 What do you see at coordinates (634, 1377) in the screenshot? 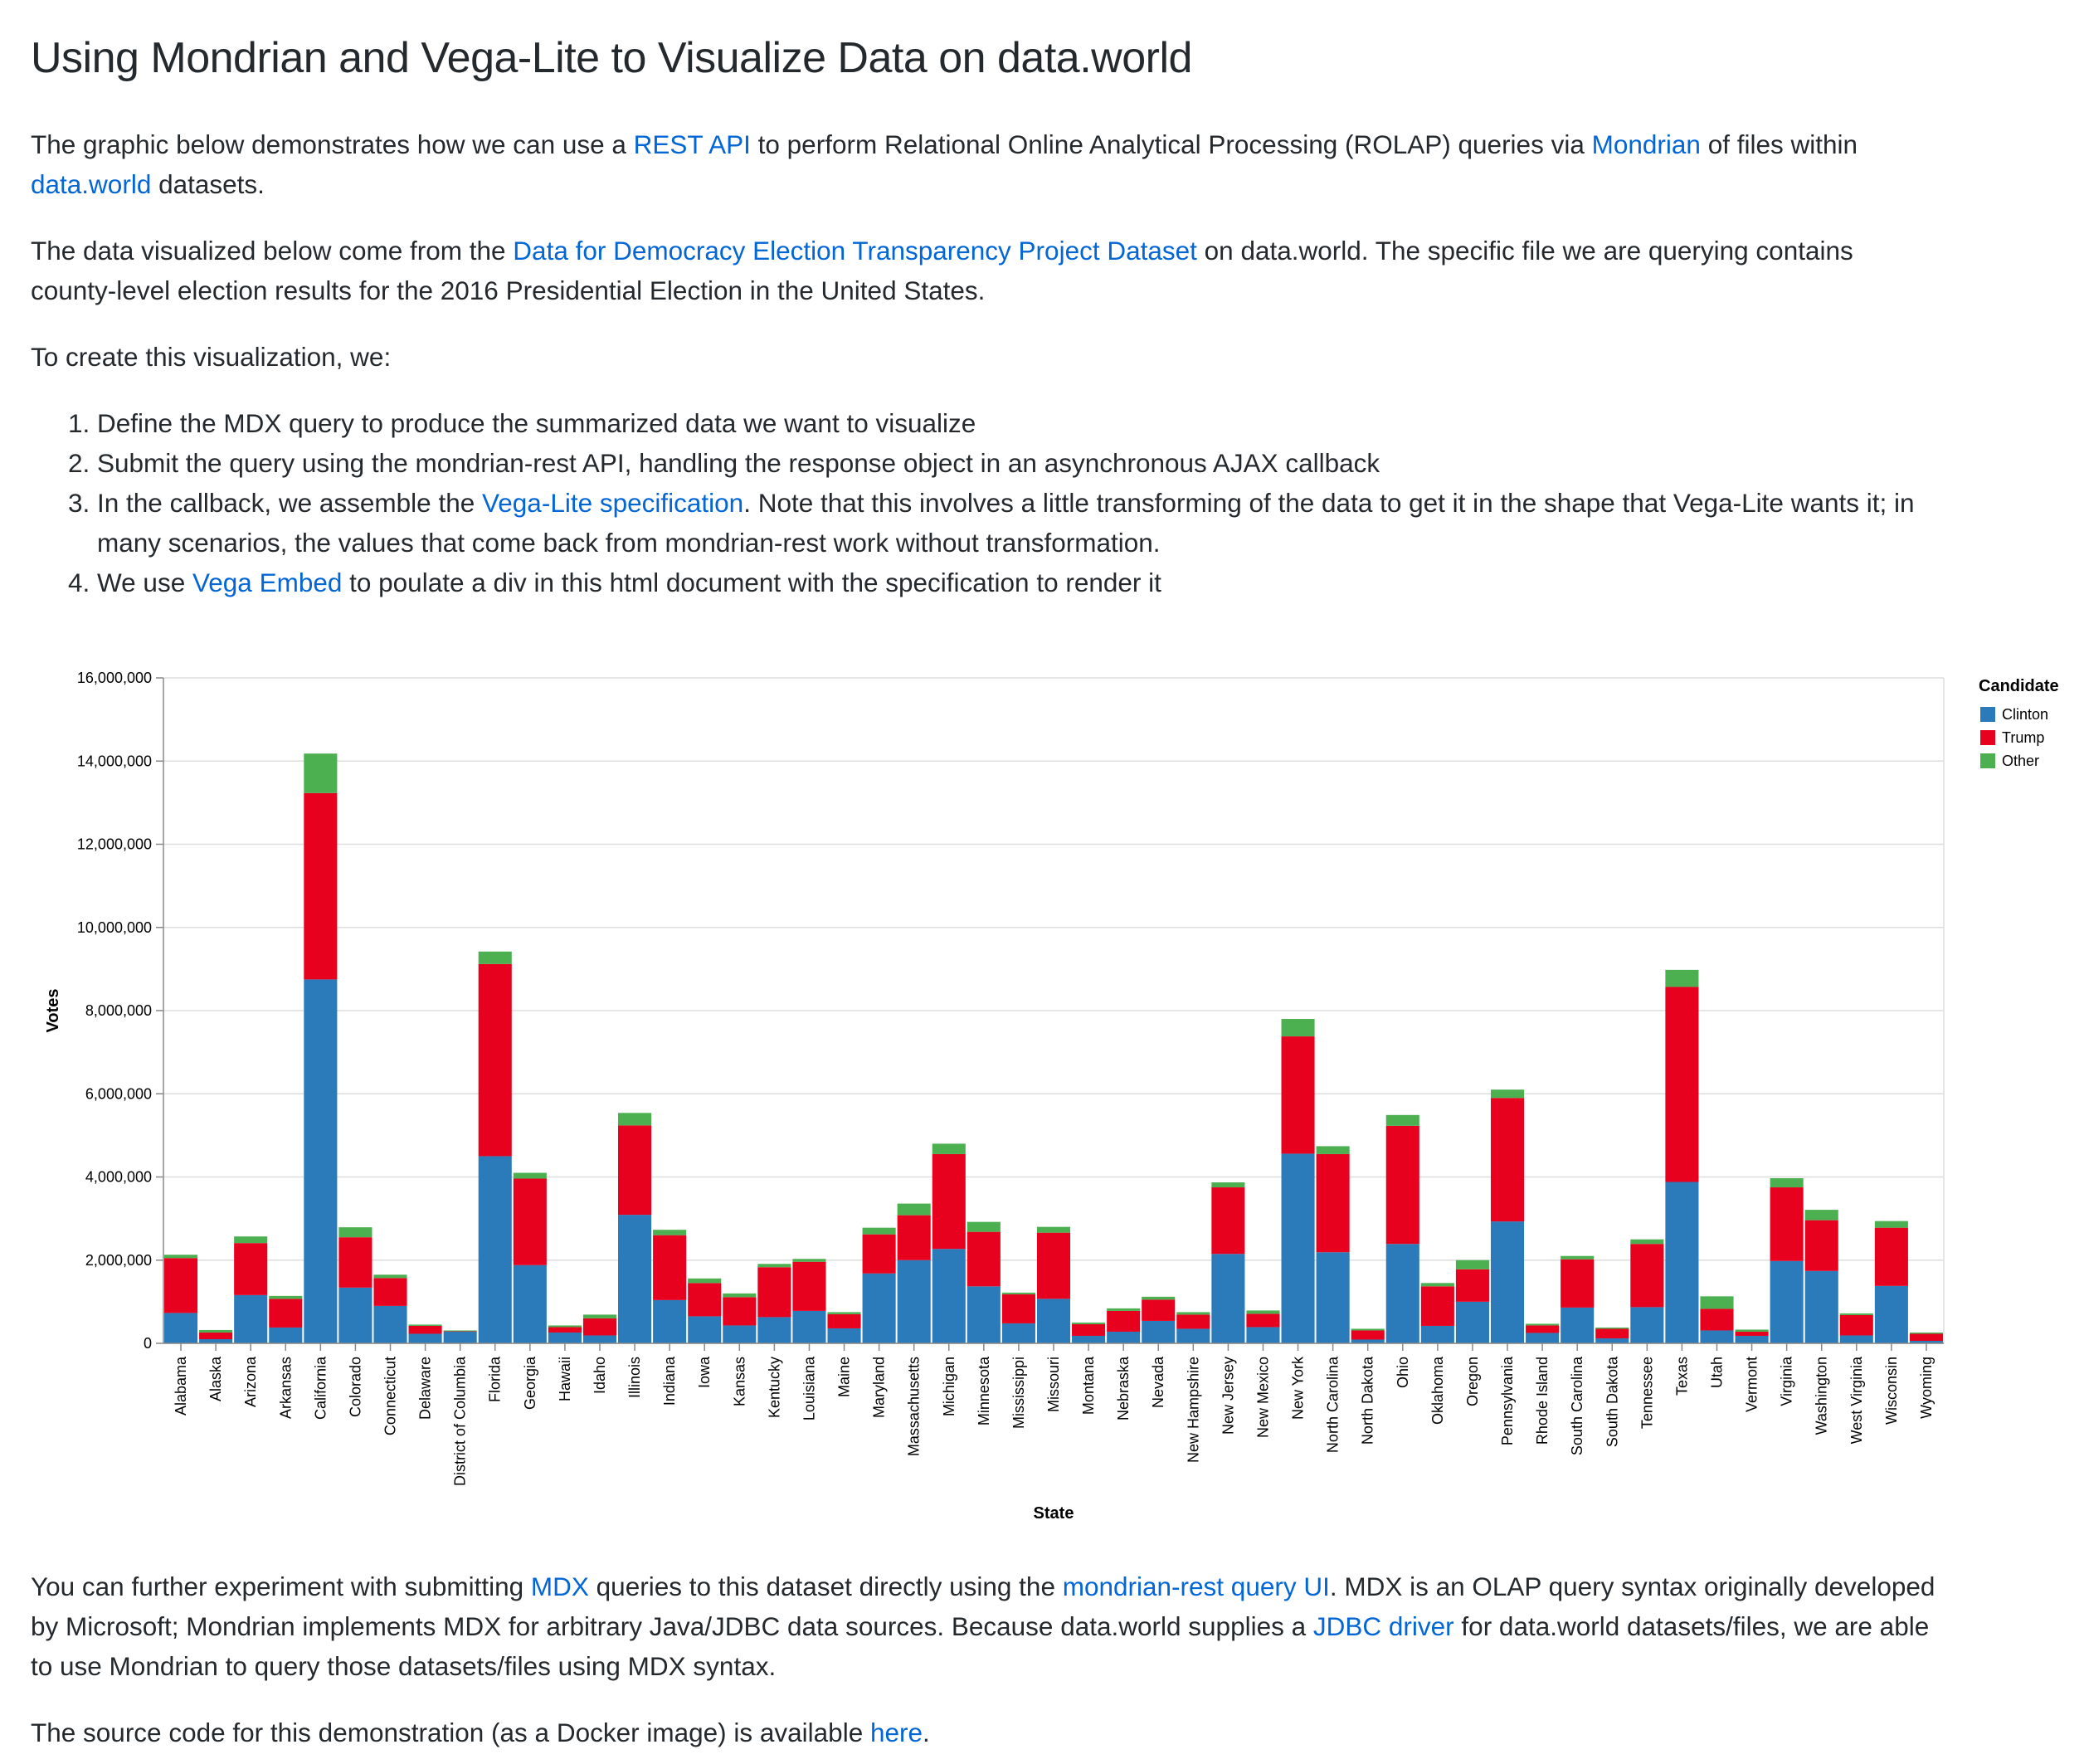
I see `x-tick-label: Illinois` at bounding box center [634, 1377].